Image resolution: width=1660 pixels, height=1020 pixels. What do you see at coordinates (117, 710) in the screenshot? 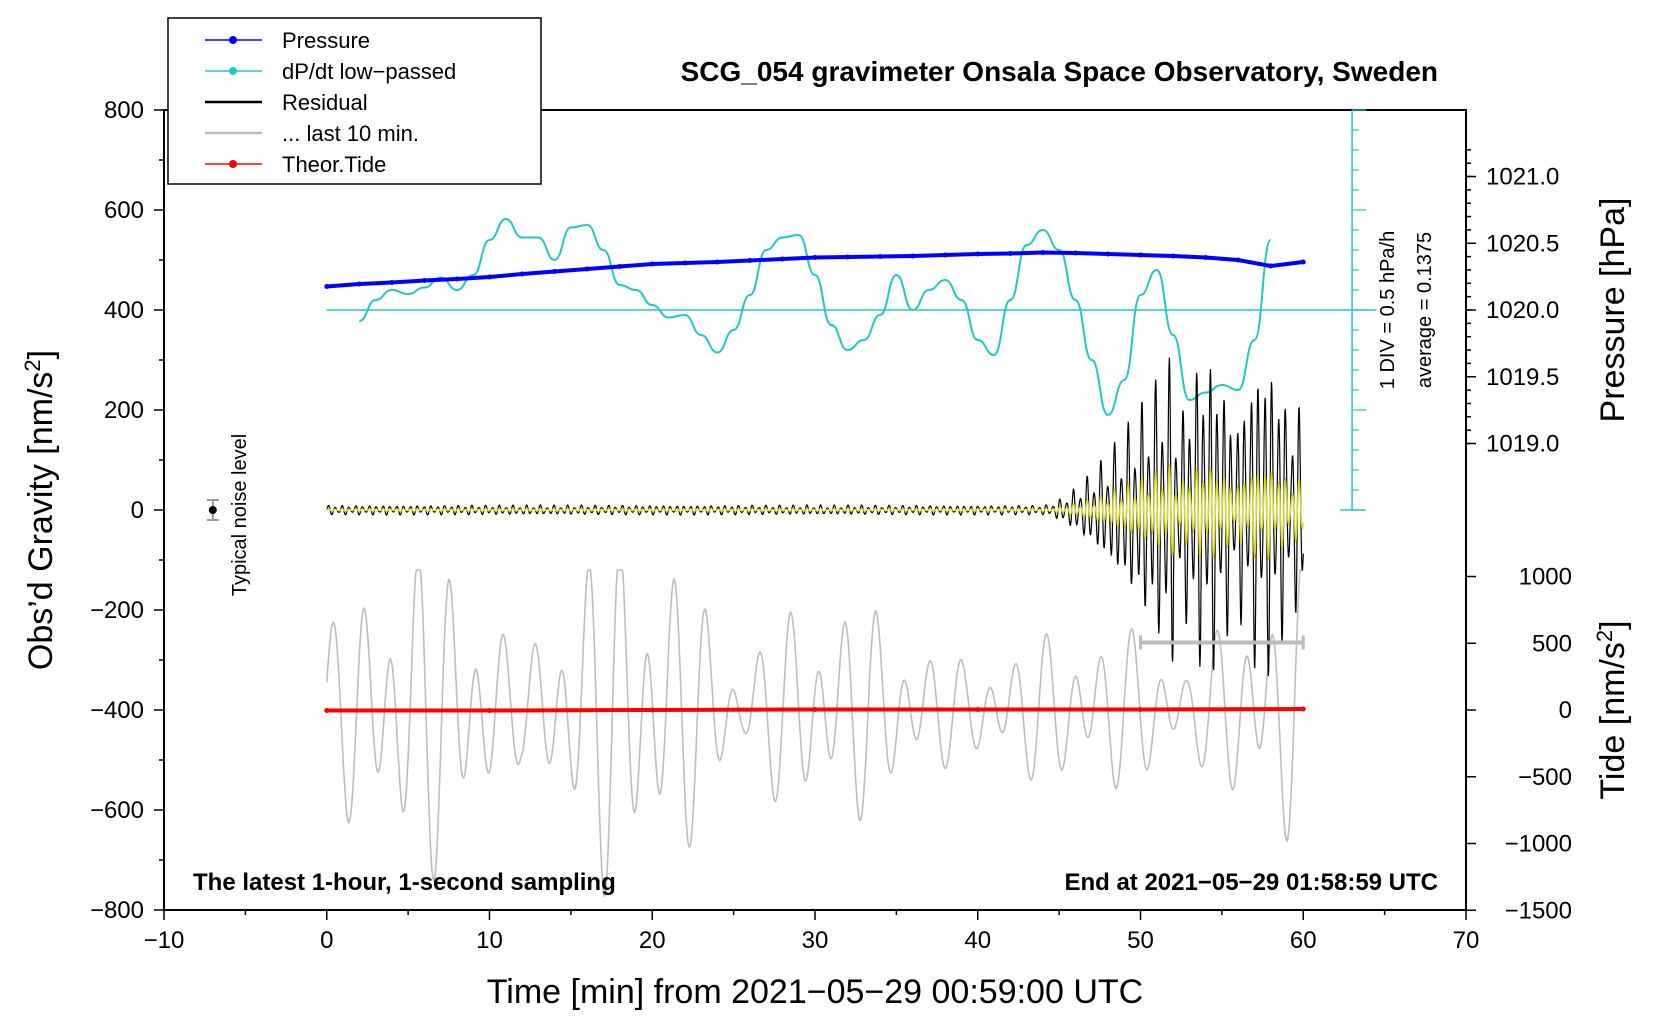
I see `y-left-tick-label: −400` at bounding box center [117, 710].